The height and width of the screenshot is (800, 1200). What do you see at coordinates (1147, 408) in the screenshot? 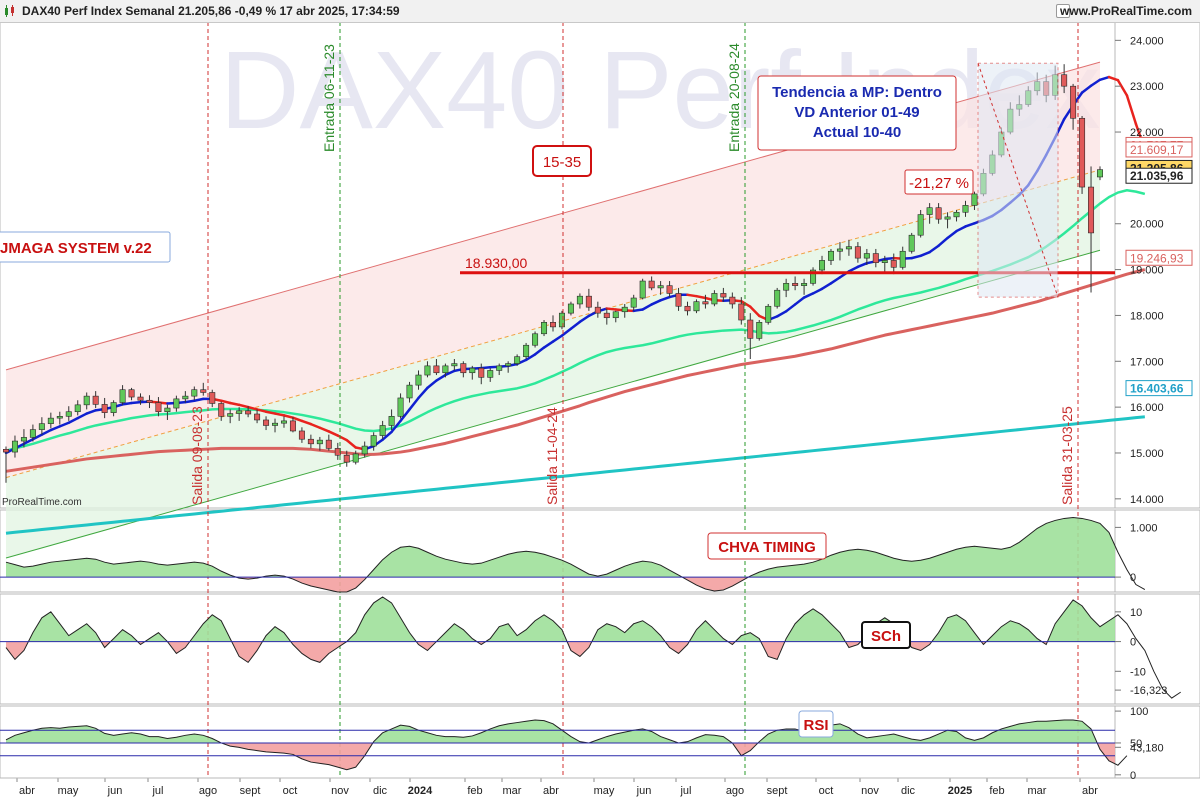
I see `price-tick-label: 16.000` at bounding box center [1147, 408].